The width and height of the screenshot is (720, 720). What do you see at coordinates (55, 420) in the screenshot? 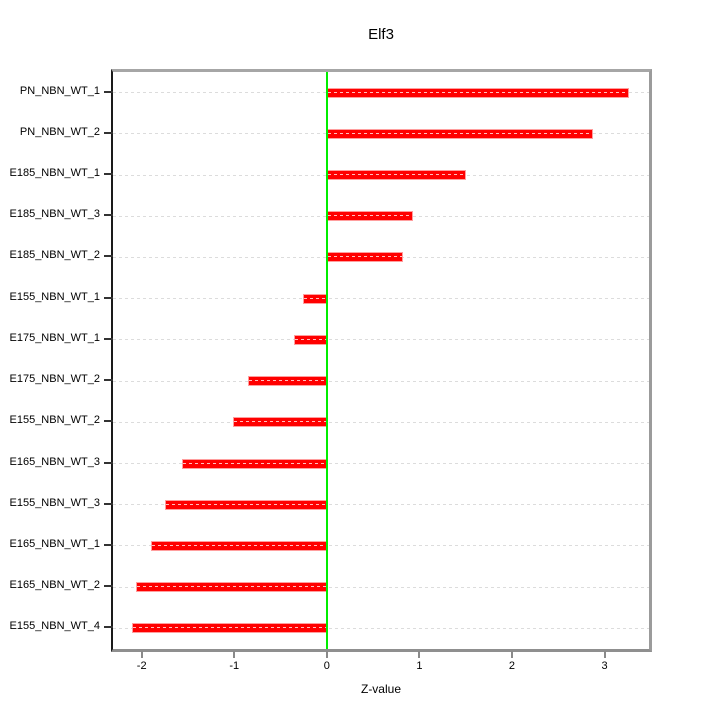
I see `y-tick-label: E155_NBN_WT_2` at bounding box center [55, 420].